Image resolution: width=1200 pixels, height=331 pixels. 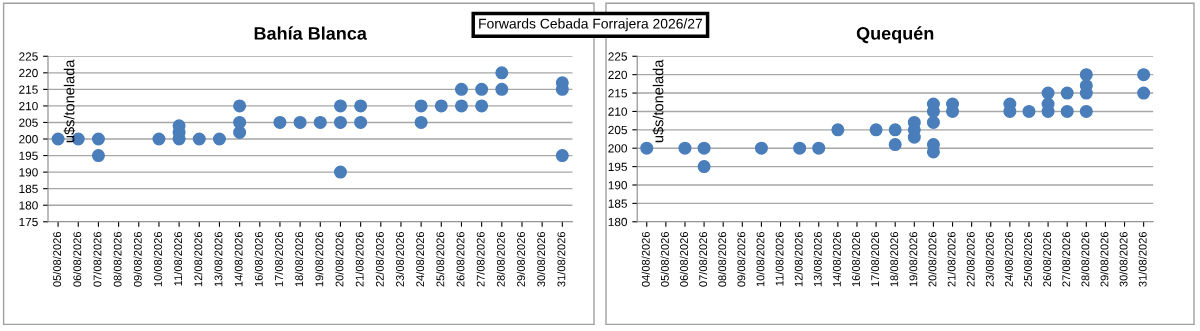 What do you see at coordinates (645, 259) in the screenshot?
I see `x-tick-label: 04/08/2026` at bounding box center [645, 259].